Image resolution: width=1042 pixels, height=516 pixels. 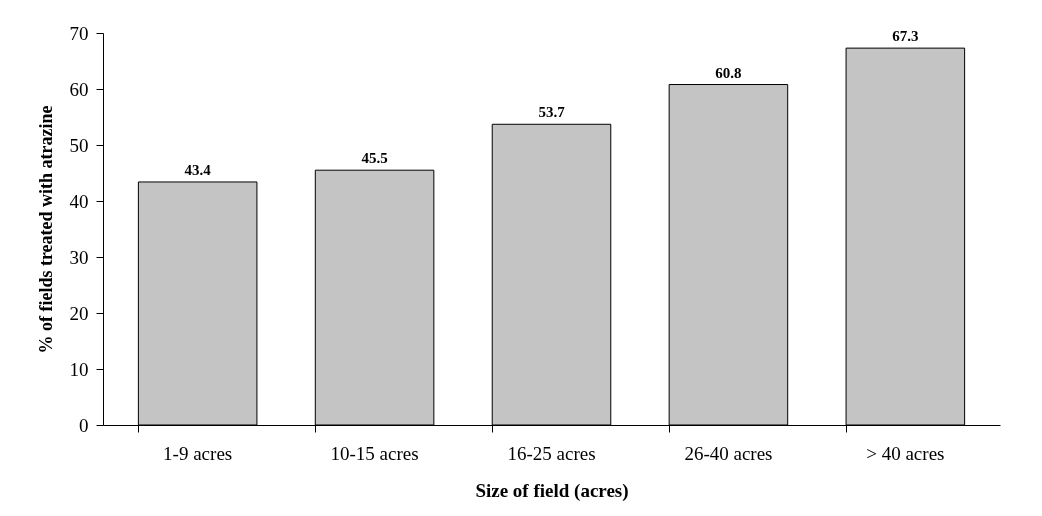 What do you see at coordinates (552, 112) in the screenshot?
I see `data-label: 53.7` at bounding box center [552, 112].